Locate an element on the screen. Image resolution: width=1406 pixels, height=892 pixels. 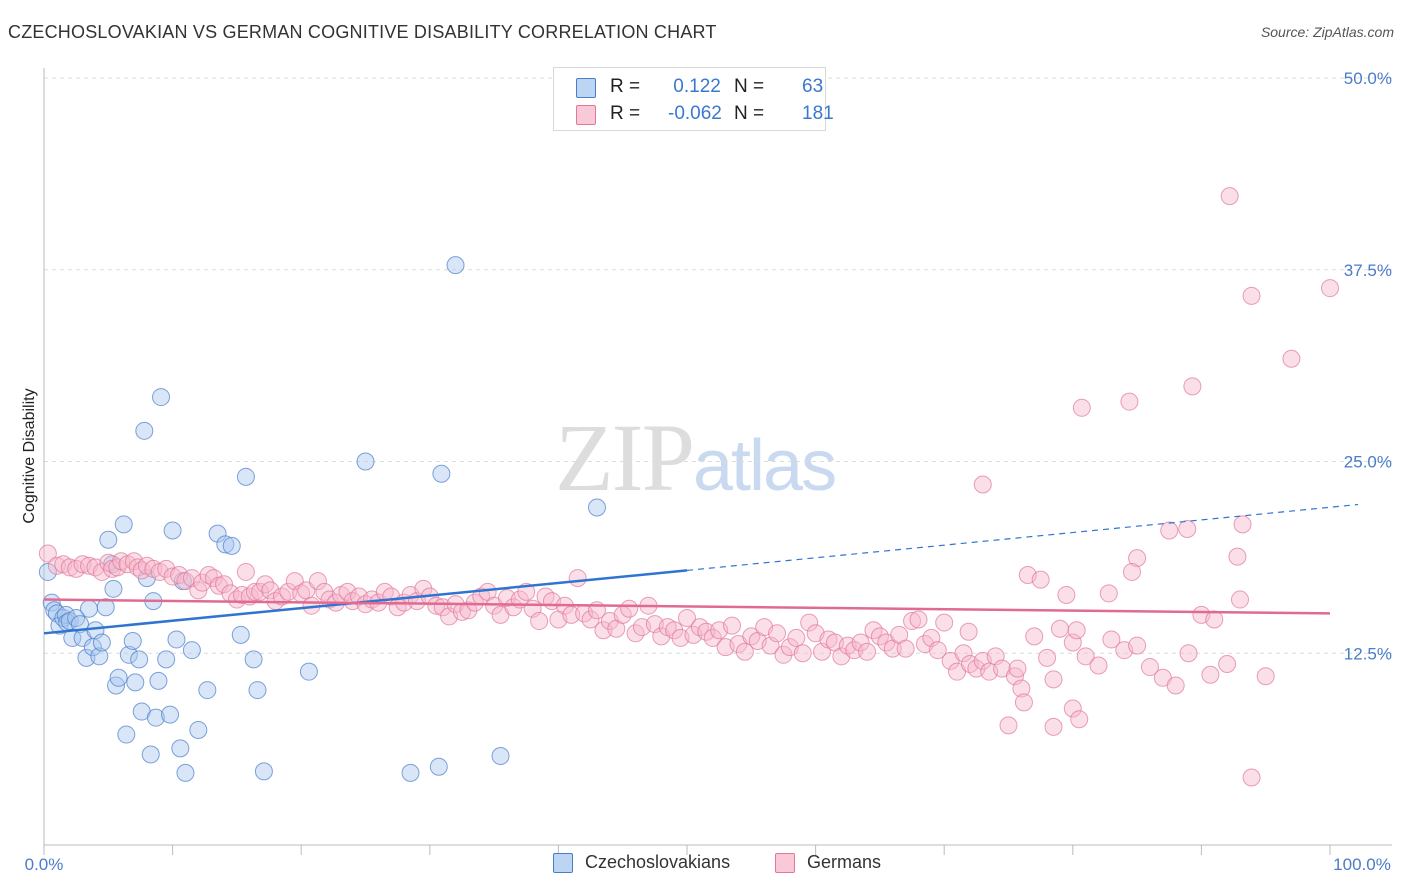
correlation-legend: R = 0.122 N = 63 R = -0.062 N = 181 is located at coordinates (693, 99).